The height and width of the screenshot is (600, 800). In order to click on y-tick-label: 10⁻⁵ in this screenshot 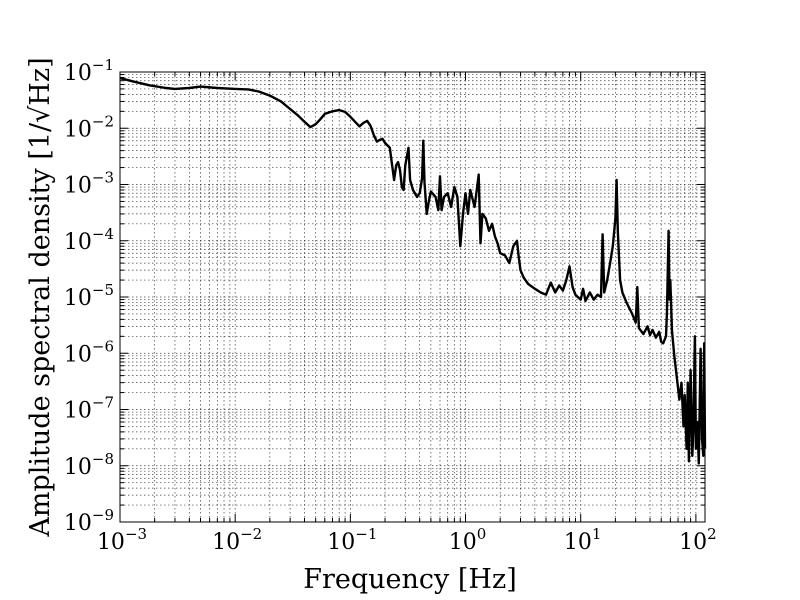, I will do `click(89, 296)`.